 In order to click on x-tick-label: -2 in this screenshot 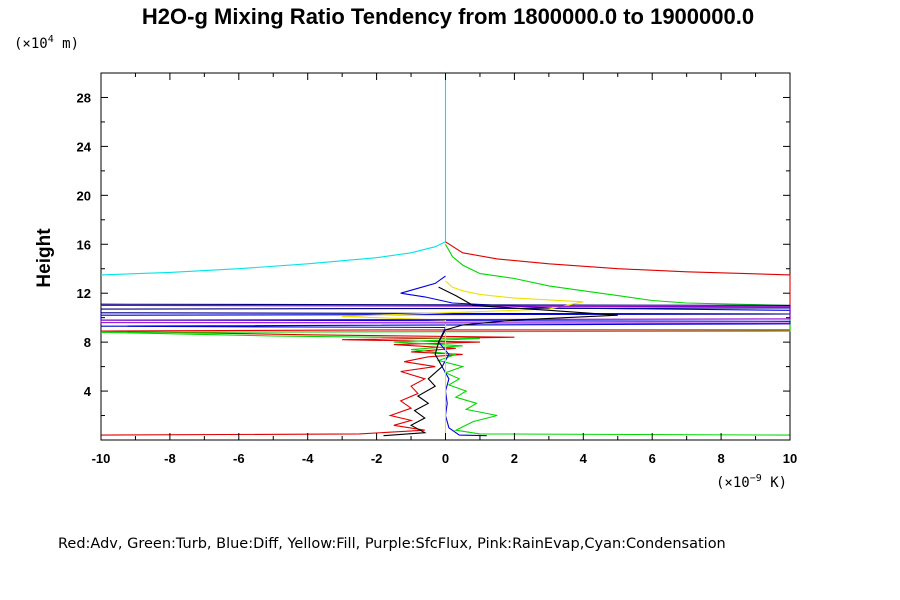, I will do `click(377, 458)`.